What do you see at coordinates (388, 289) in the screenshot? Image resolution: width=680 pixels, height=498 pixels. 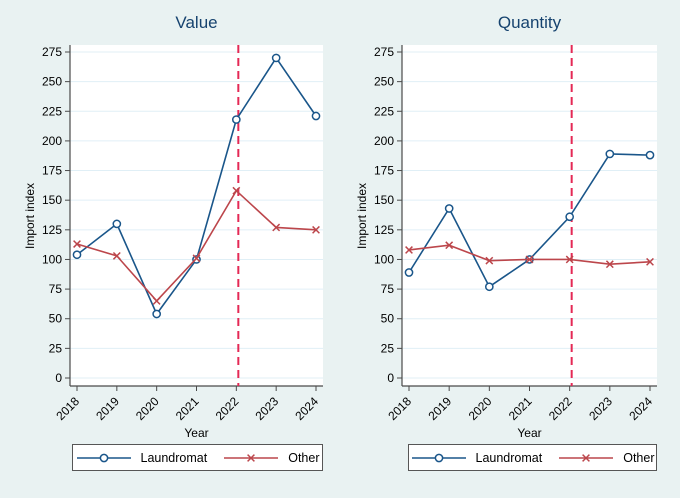 I see `y-tick-label: 75` at bounding box center [388, 289].